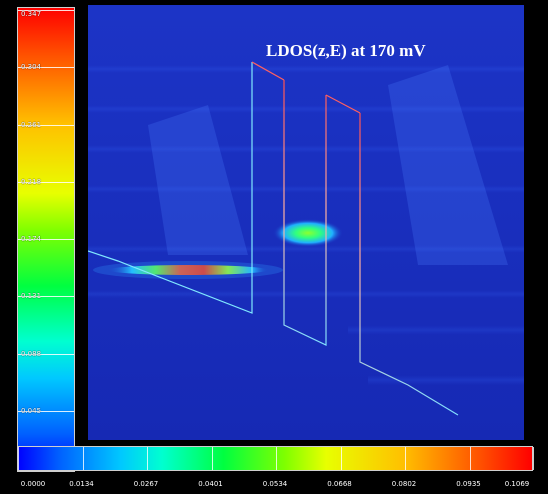  I want to click on vertical-colorbar-tick-label: 0.218, so click(31, 181).